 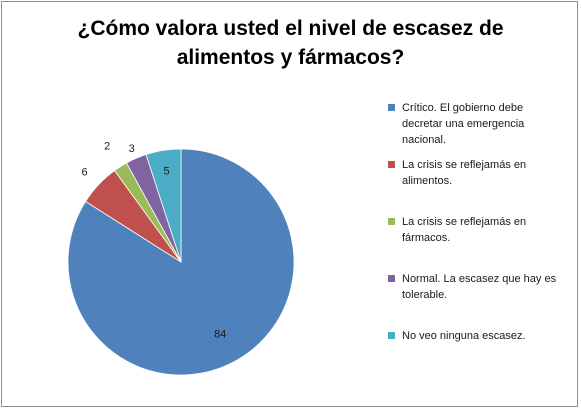 What do you see at coordinates (464, 173) in the screenshot?
I see `legend-label-alimentos: La crisis se reflejamás en alimentos.` at bounding box center [464, 173].